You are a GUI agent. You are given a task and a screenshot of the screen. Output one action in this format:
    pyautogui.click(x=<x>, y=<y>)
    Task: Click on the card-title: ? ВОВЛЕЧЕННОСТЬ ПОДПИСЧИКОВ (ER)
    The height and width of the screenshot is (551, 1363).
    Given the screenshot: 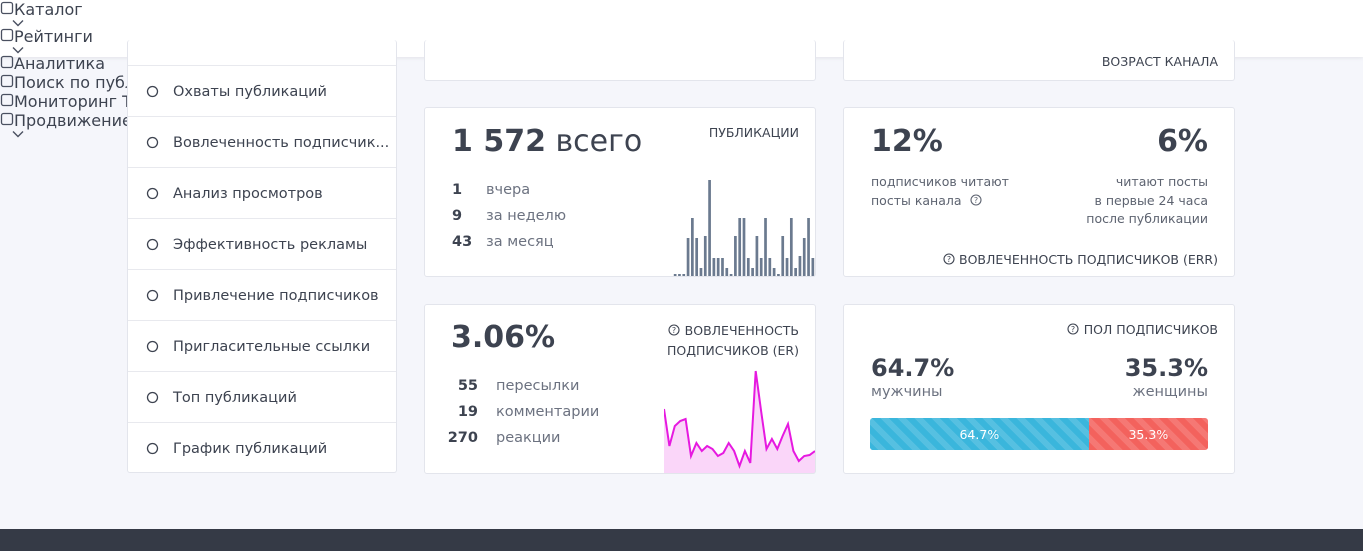 What is the action you would take?
    pyautogui.click(x=733, y=341)
    